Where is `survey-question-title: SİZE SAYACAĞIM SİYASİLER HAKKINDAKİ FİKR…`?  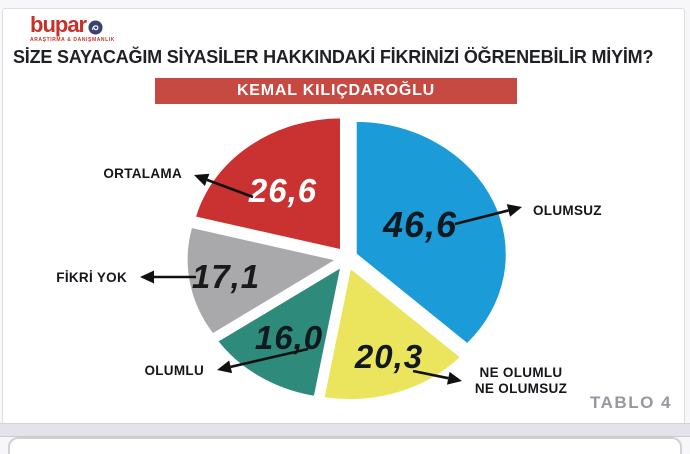 survey-question-title: SİZE SAYACAĞIM SİYASİLER HAKKINDAKİ FİKR… is located at coordinates (333, 57).